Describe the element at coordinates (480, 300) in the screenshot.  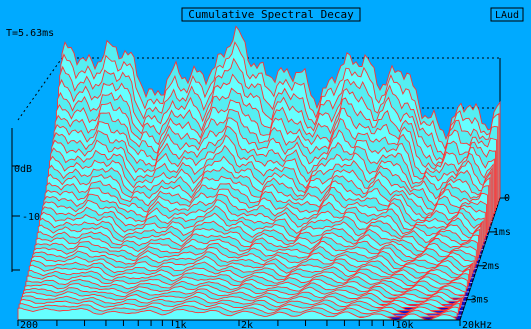
I see `time-tick-label: 3ms` at that location.